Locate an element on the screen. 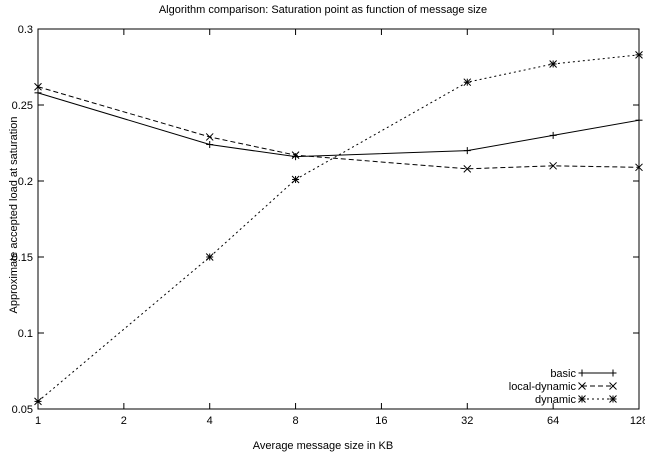  x-tick-label: 4 is located at coordinates (210, 421).